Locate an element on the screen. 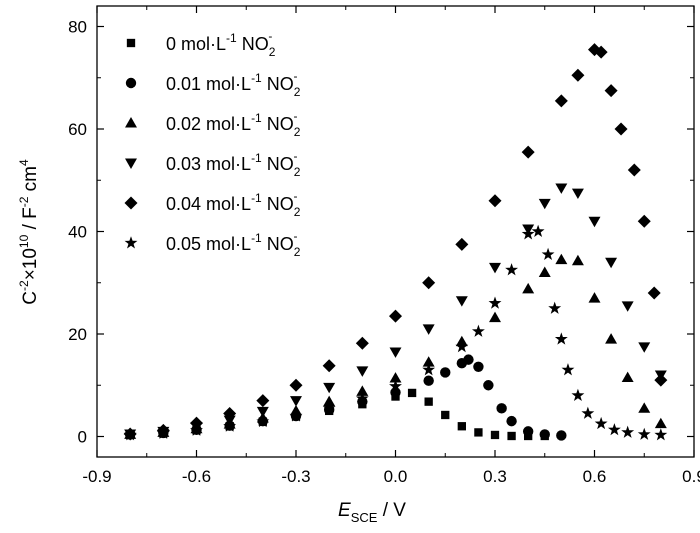  legend-item: 0.04 mol·L-1 NO2- is located at coordinates (212, 204).